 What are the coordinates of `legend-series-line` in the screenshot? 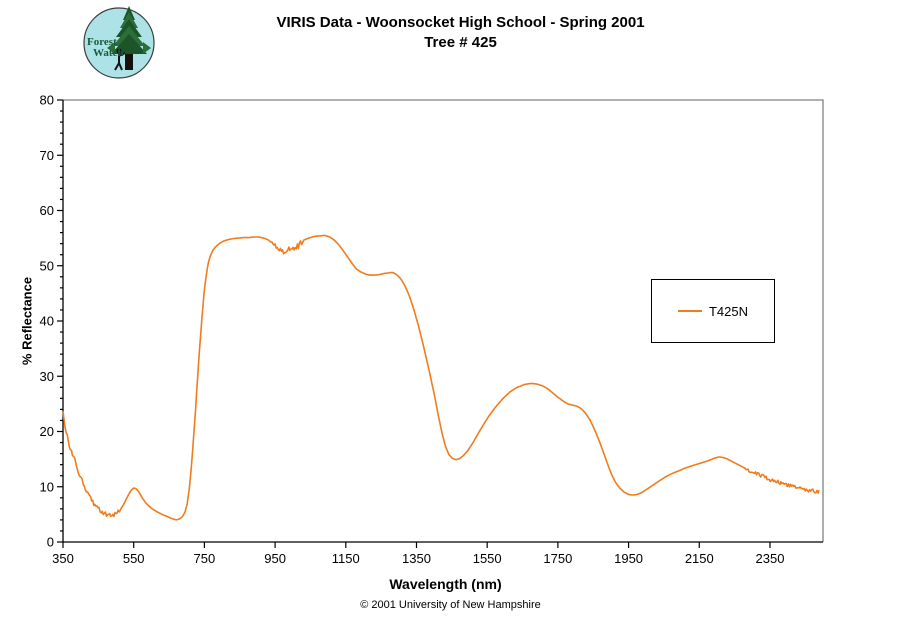 It's located at (689, 311).